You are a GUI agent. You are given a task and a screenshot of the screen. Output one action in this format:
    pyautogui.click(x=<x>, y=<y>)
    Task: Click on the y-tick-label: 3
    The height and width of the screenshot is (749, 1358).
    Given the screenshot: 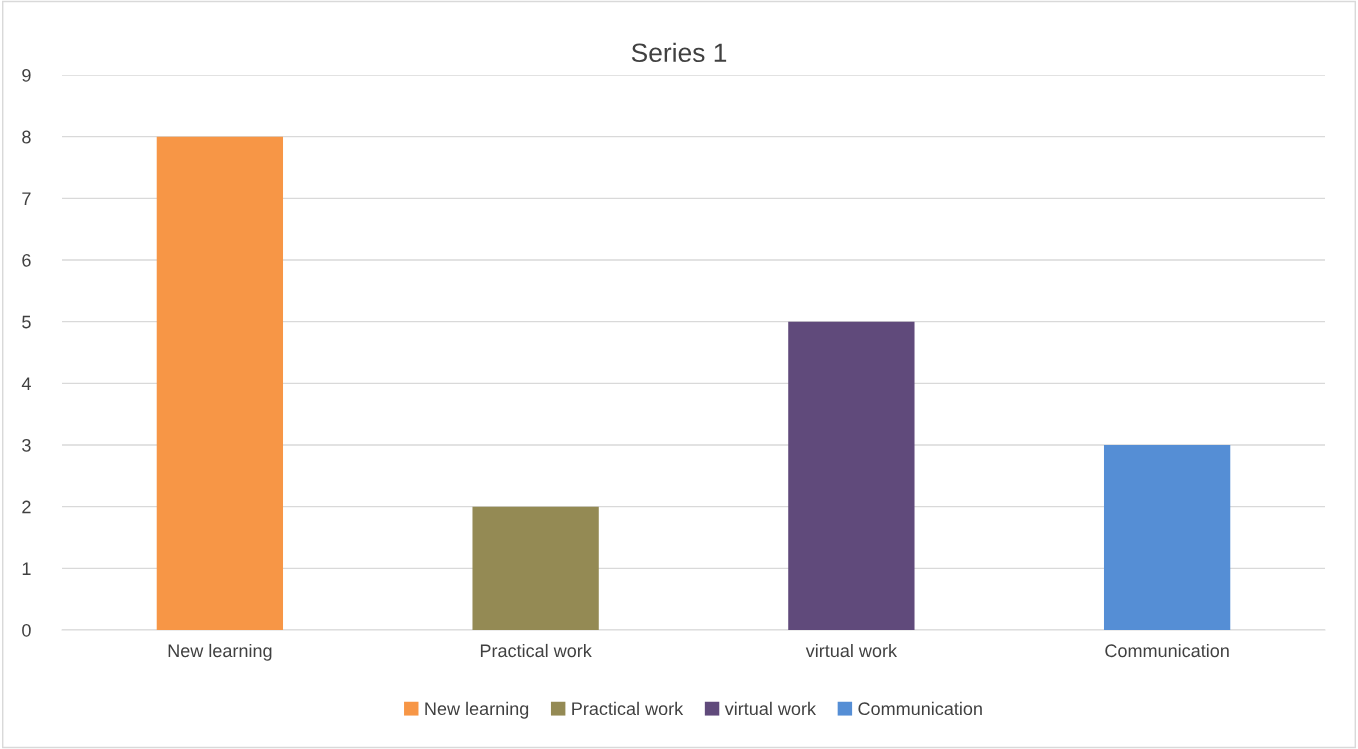 What is the action you would take?
    pyautogui.click(x=26, y=445)
    